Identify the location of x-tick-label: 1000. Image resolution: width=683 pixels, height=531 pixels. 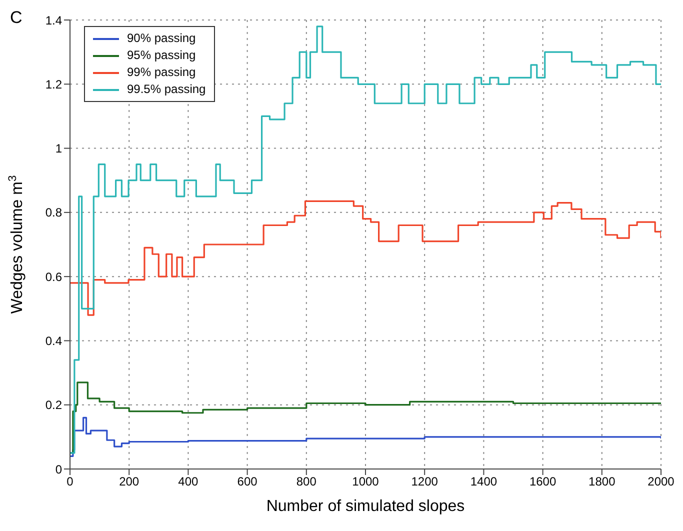
(366, 481).